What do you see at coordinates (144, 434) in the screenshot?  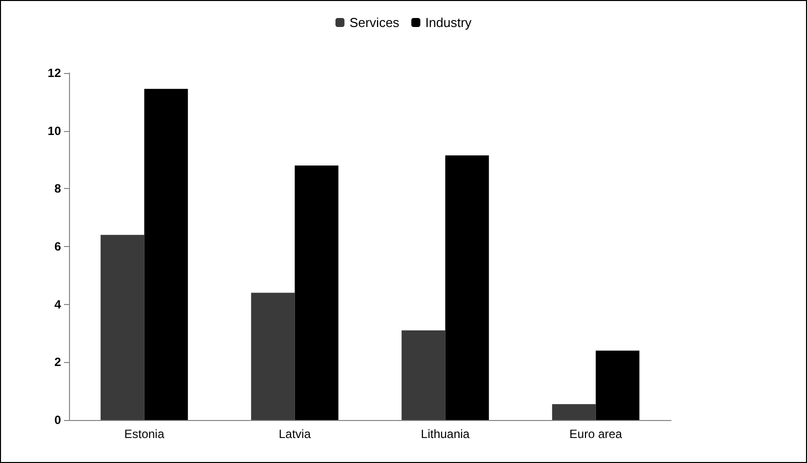 I see `x-tick-label: Estonia` at bounding box center [144, 434].